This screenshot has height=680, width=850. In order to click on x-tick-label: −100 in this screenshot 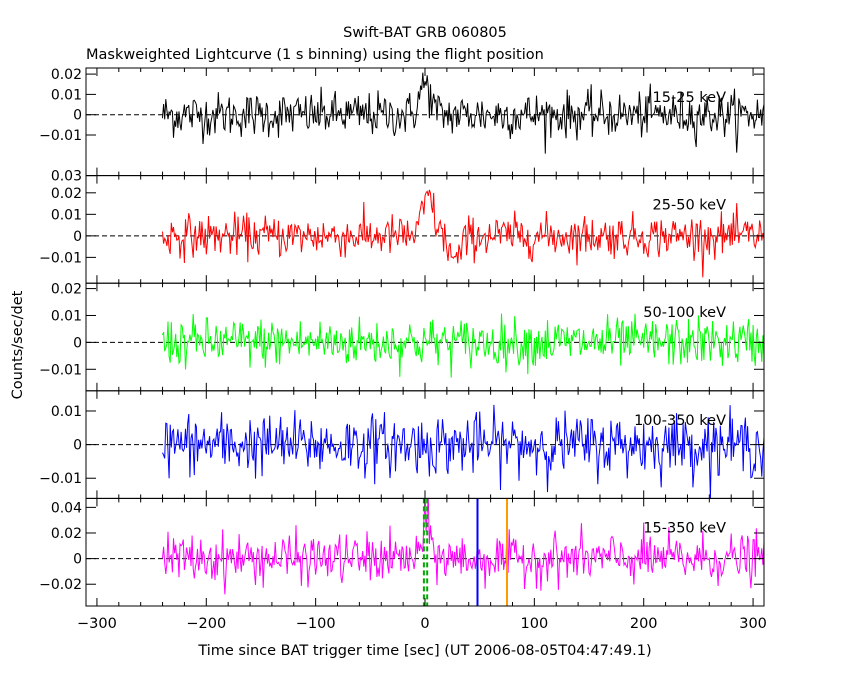, I will do `click(316, 624)`.